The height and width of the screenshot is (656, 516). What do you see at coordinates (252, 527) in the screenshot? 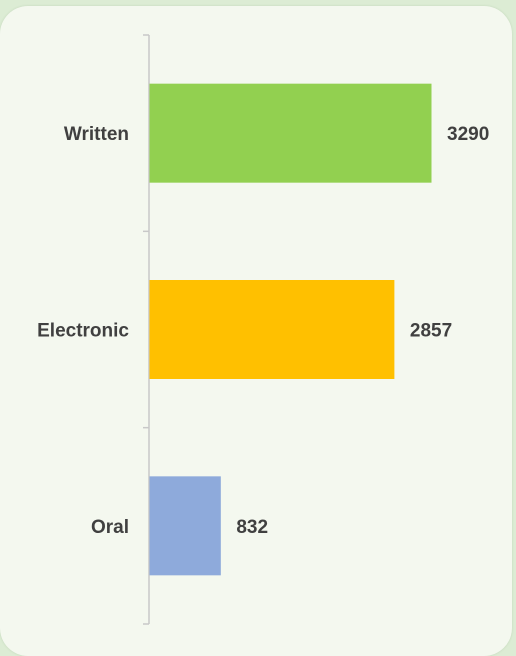
I see `value-label: 832` at bounding box center [252, 527].